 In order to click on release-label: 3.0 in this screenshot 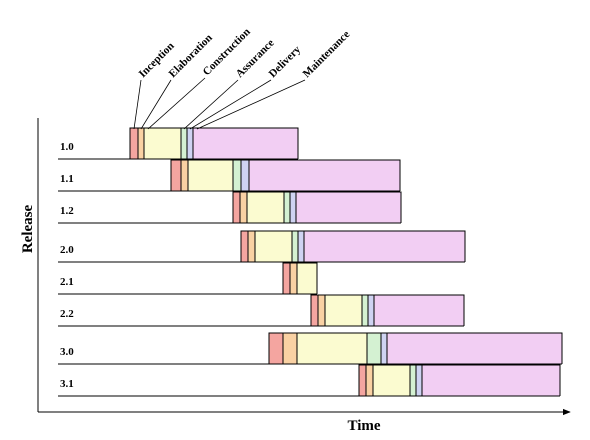, I will do `click(67, 352)`.